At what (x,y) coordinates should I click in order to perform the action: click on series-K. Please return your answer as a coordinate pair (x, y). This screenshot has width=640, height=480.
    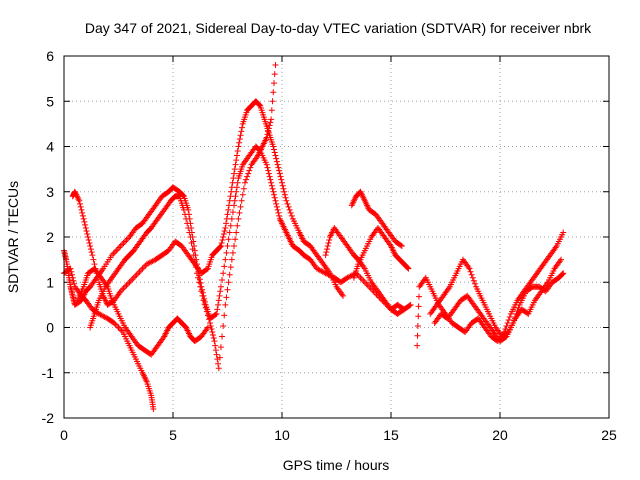
    Looking at the image, I should click on (499, 307).